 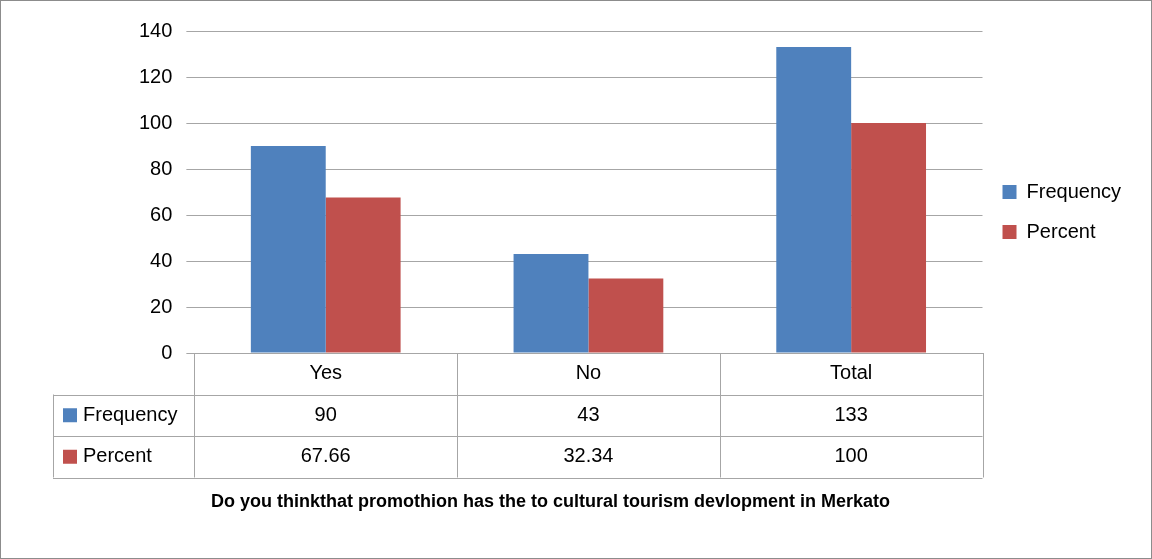 What do you see at coordinates (130, 413) in the screenshot?
I see `legend-label: Frequency` at bounding box center [130, 413].